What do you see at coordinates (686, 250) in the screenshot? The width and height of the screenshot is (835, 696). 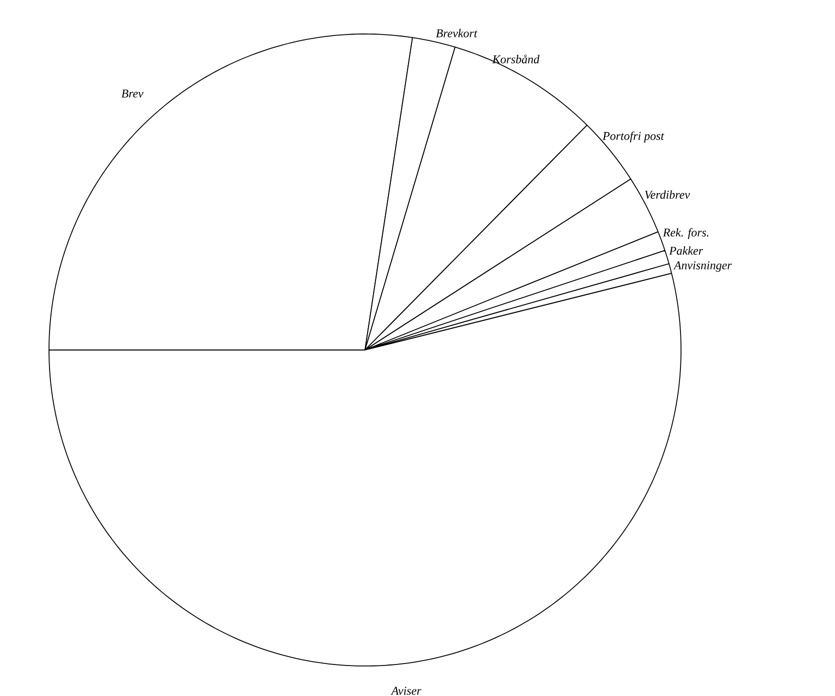 I see `slice-label: Pakker` at bounding box center [686, 250].